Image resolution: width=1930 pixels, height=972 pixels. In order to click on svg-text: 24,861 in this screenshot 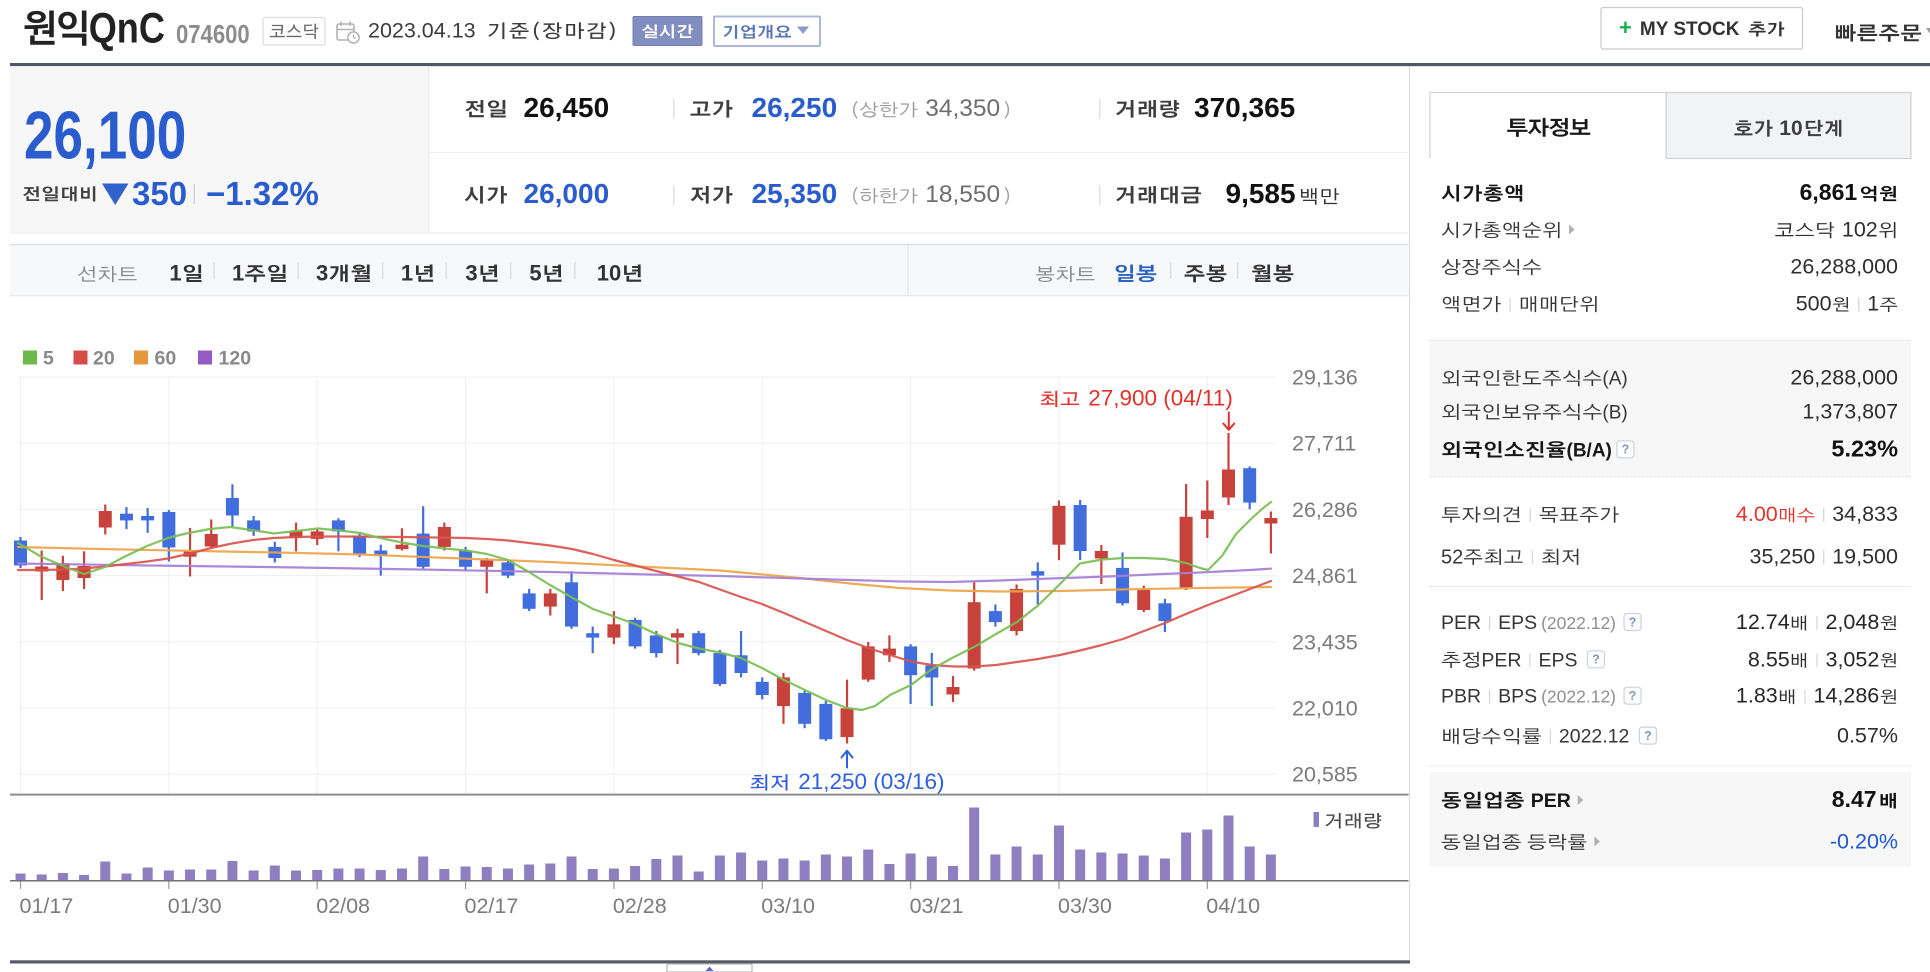, I will do `click(1325, 576)`.